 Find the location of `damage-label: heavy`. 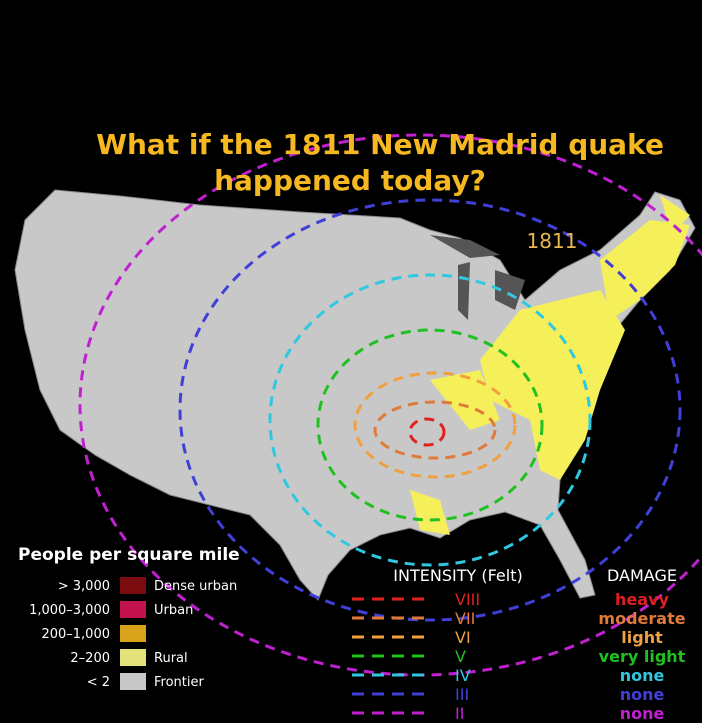

damage-label: heavy is located at coordinates (642, 599).